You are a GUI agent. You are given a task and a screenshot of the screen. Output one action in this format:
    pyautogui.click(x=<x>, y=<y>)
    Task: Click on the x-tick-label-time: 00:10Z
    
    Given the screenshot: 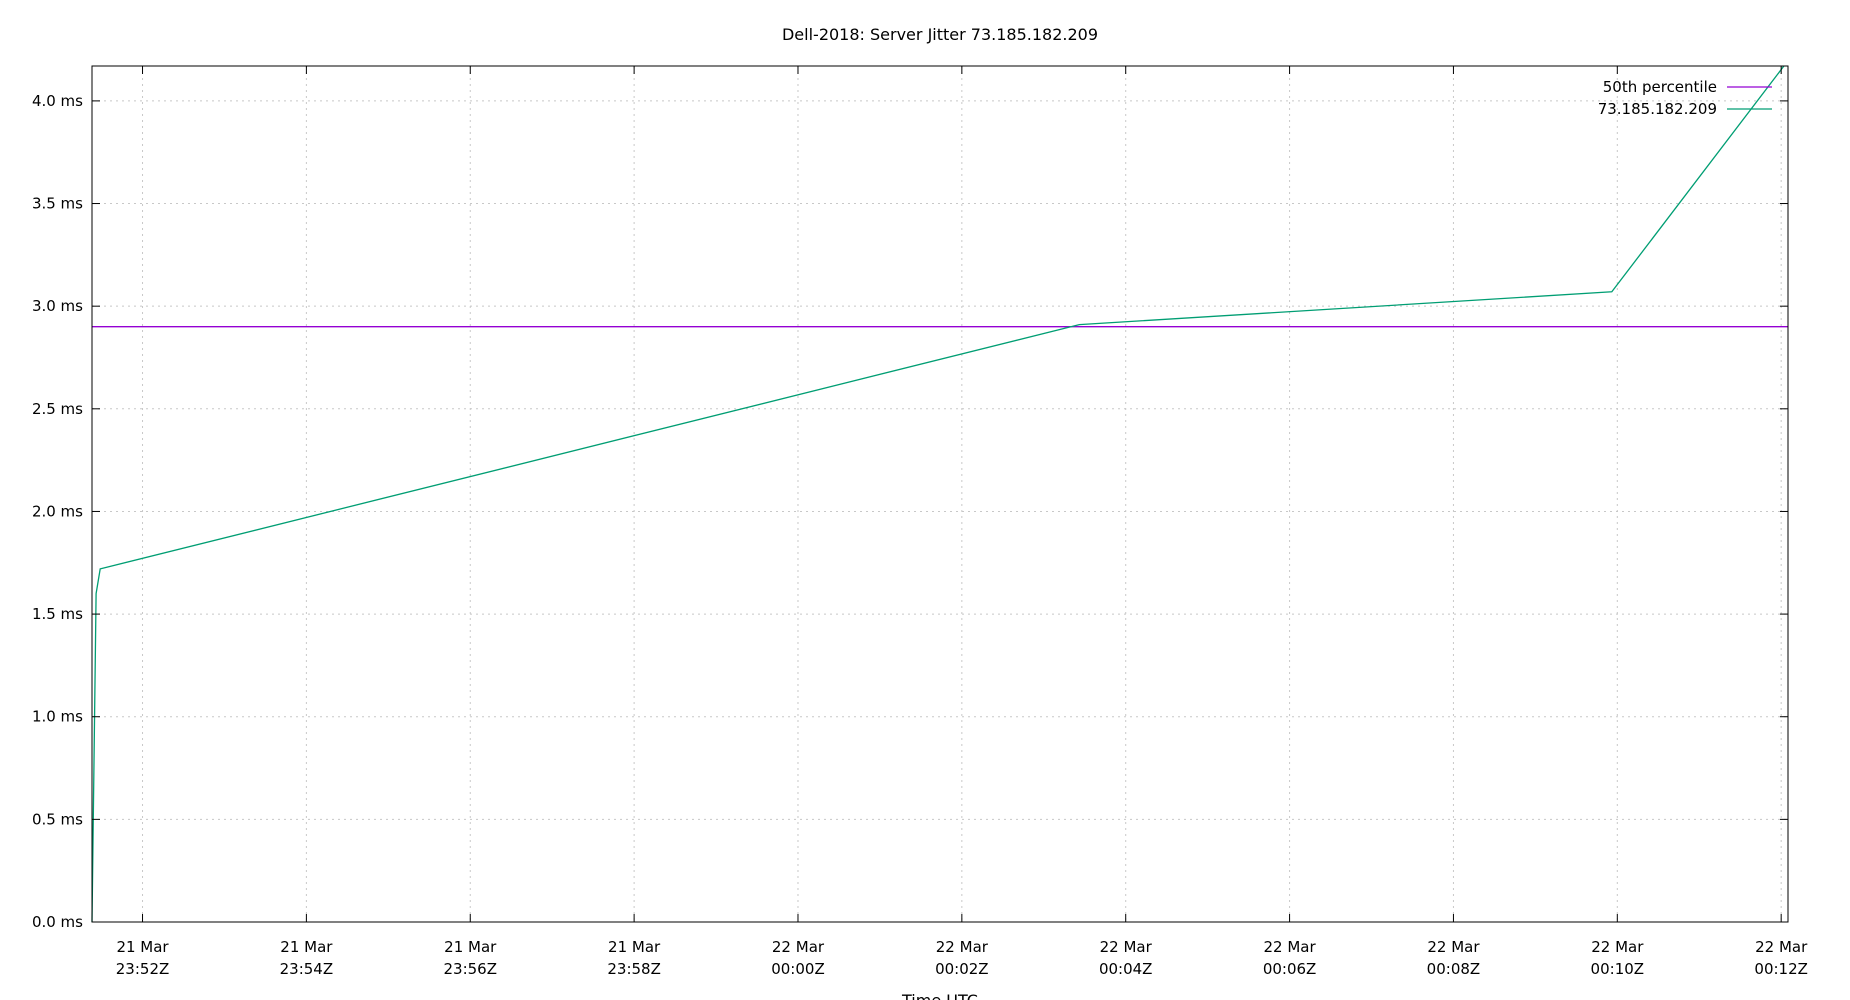 What is the action you would take?
    pyautogui.click(x=1618, y=969)
    